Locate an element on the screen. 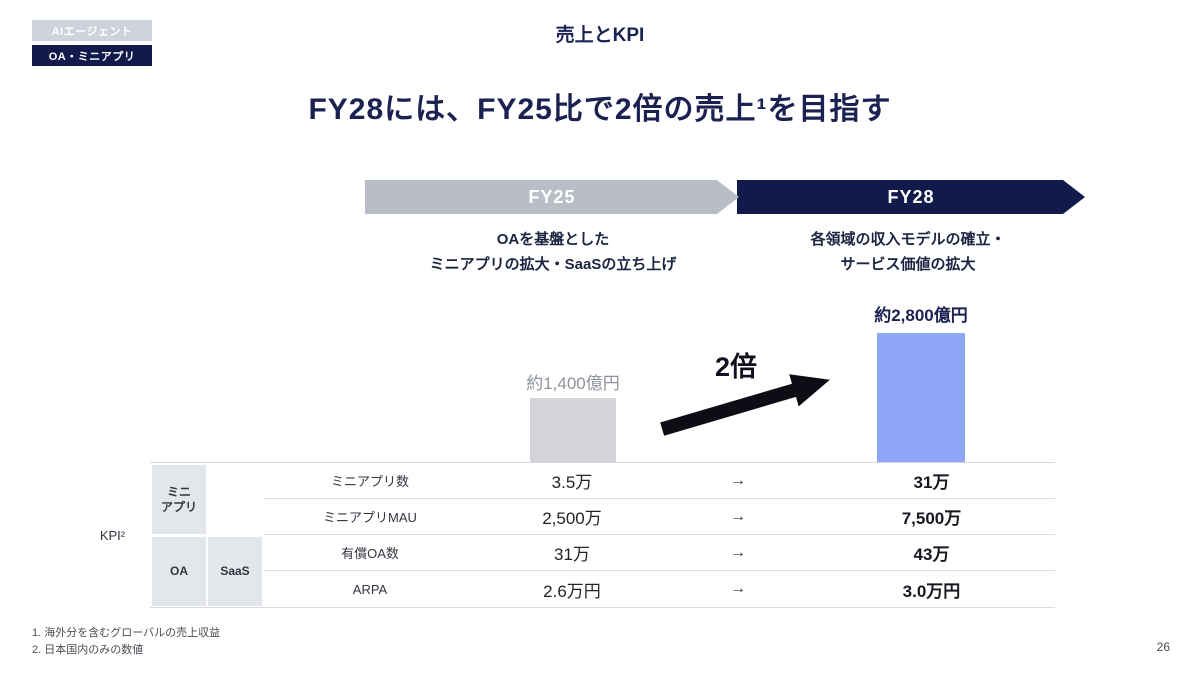  group-miniapp-label: ミニ アプリ is located at coordinates (179, 500).